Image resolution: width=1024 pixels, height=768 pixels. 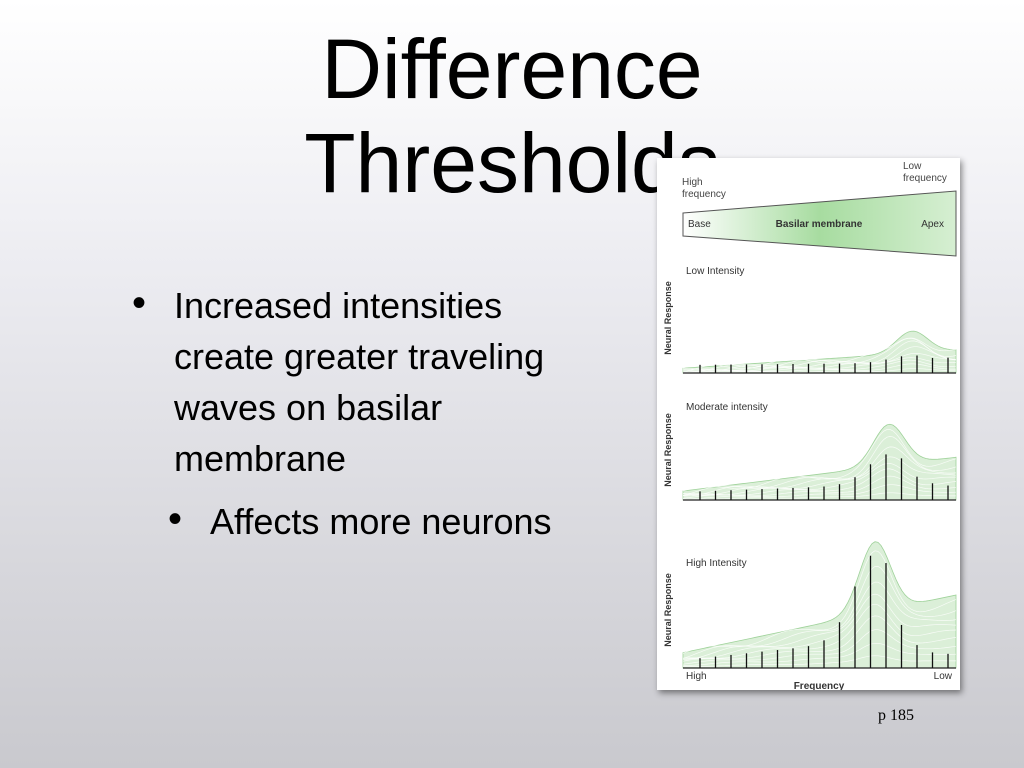 What do you see at coordinates (668, 450) in the screenshot?
I see `y-axis-label-2: Neural Response` at bounding box center [668, 450].